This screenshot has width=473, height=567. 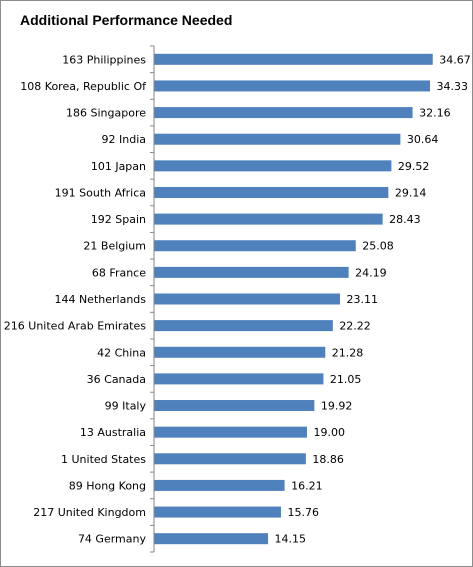 What do you see at coordinates (116, 379) in the screenshot?
I see `category-label: 36 Canada` at bounding box center [116, 379].